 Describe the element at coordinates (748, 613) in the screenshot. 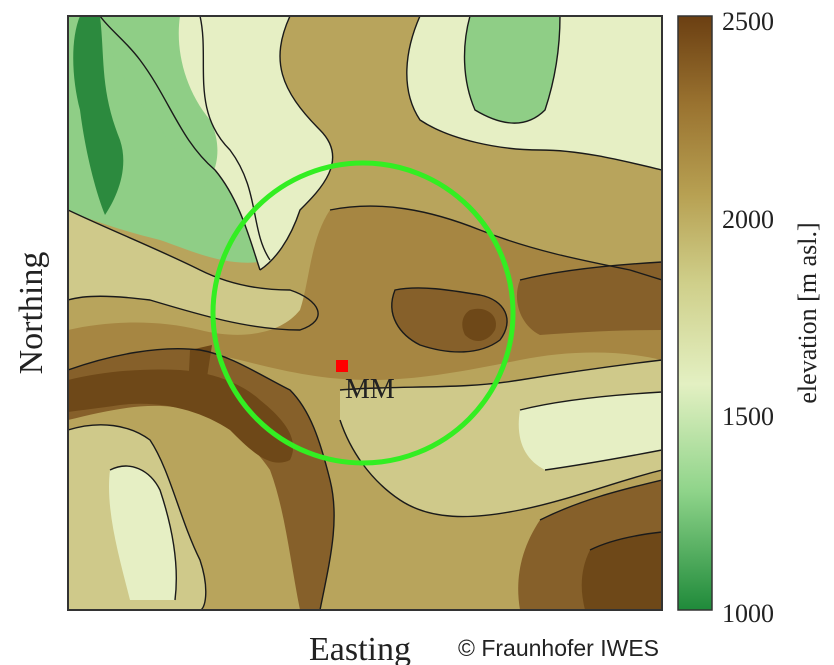

I see `colorbar-tick-1000: 1000` at that location.